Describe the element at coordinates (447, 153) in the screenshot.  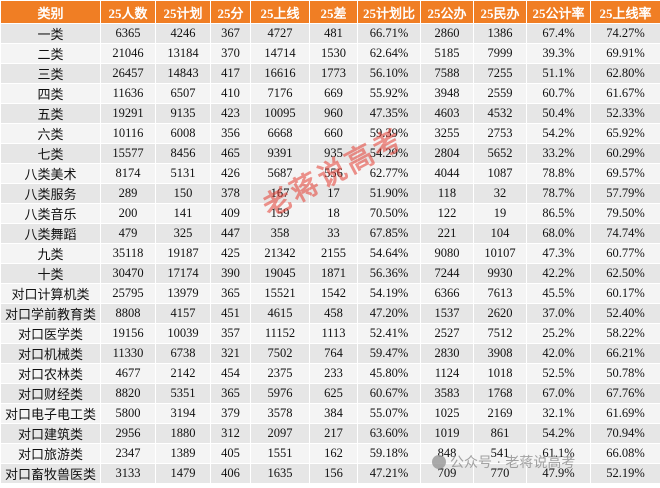
I see `data-cell: 2804` at that location.